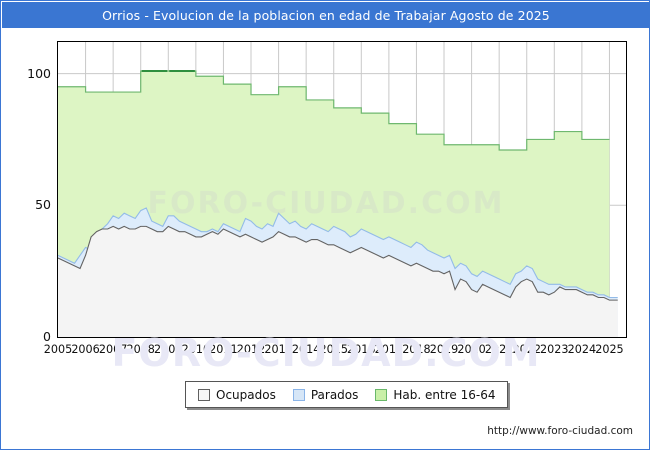 Image resolution: width=650 pixels, height=450 pixels. Describe the element at coordinates (168, 349) in the screenshot. I see `x-axis-tick: 2009` at that location.